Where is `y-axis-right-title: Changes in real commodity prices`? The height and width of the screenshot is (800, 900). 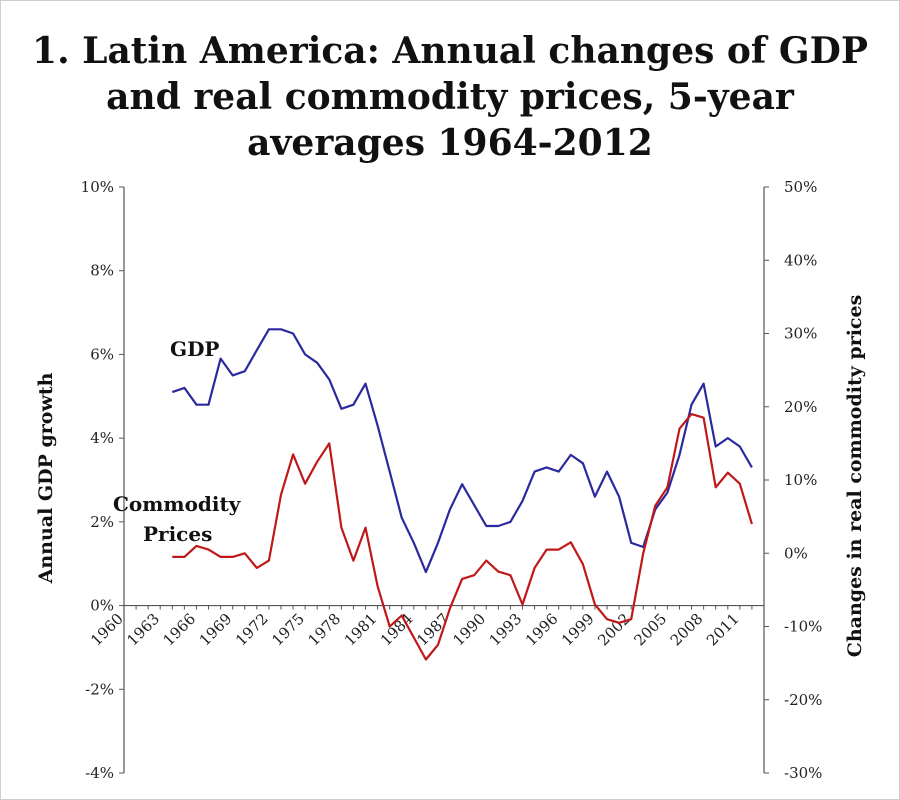 y-axis-right-title: Changes in real commodity prices is located at coordinates (855, 476).